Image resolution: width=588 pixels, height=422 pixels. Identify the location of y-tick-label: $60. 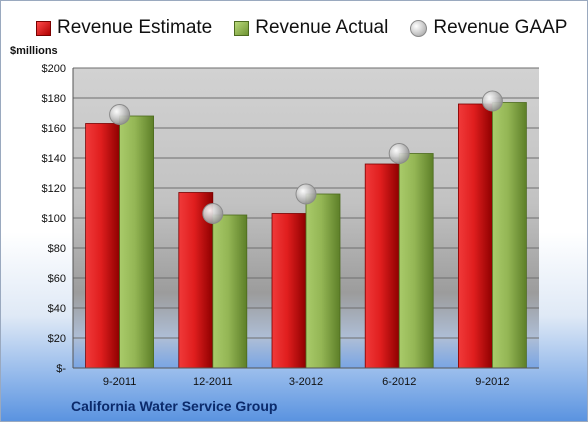
(57, 279).